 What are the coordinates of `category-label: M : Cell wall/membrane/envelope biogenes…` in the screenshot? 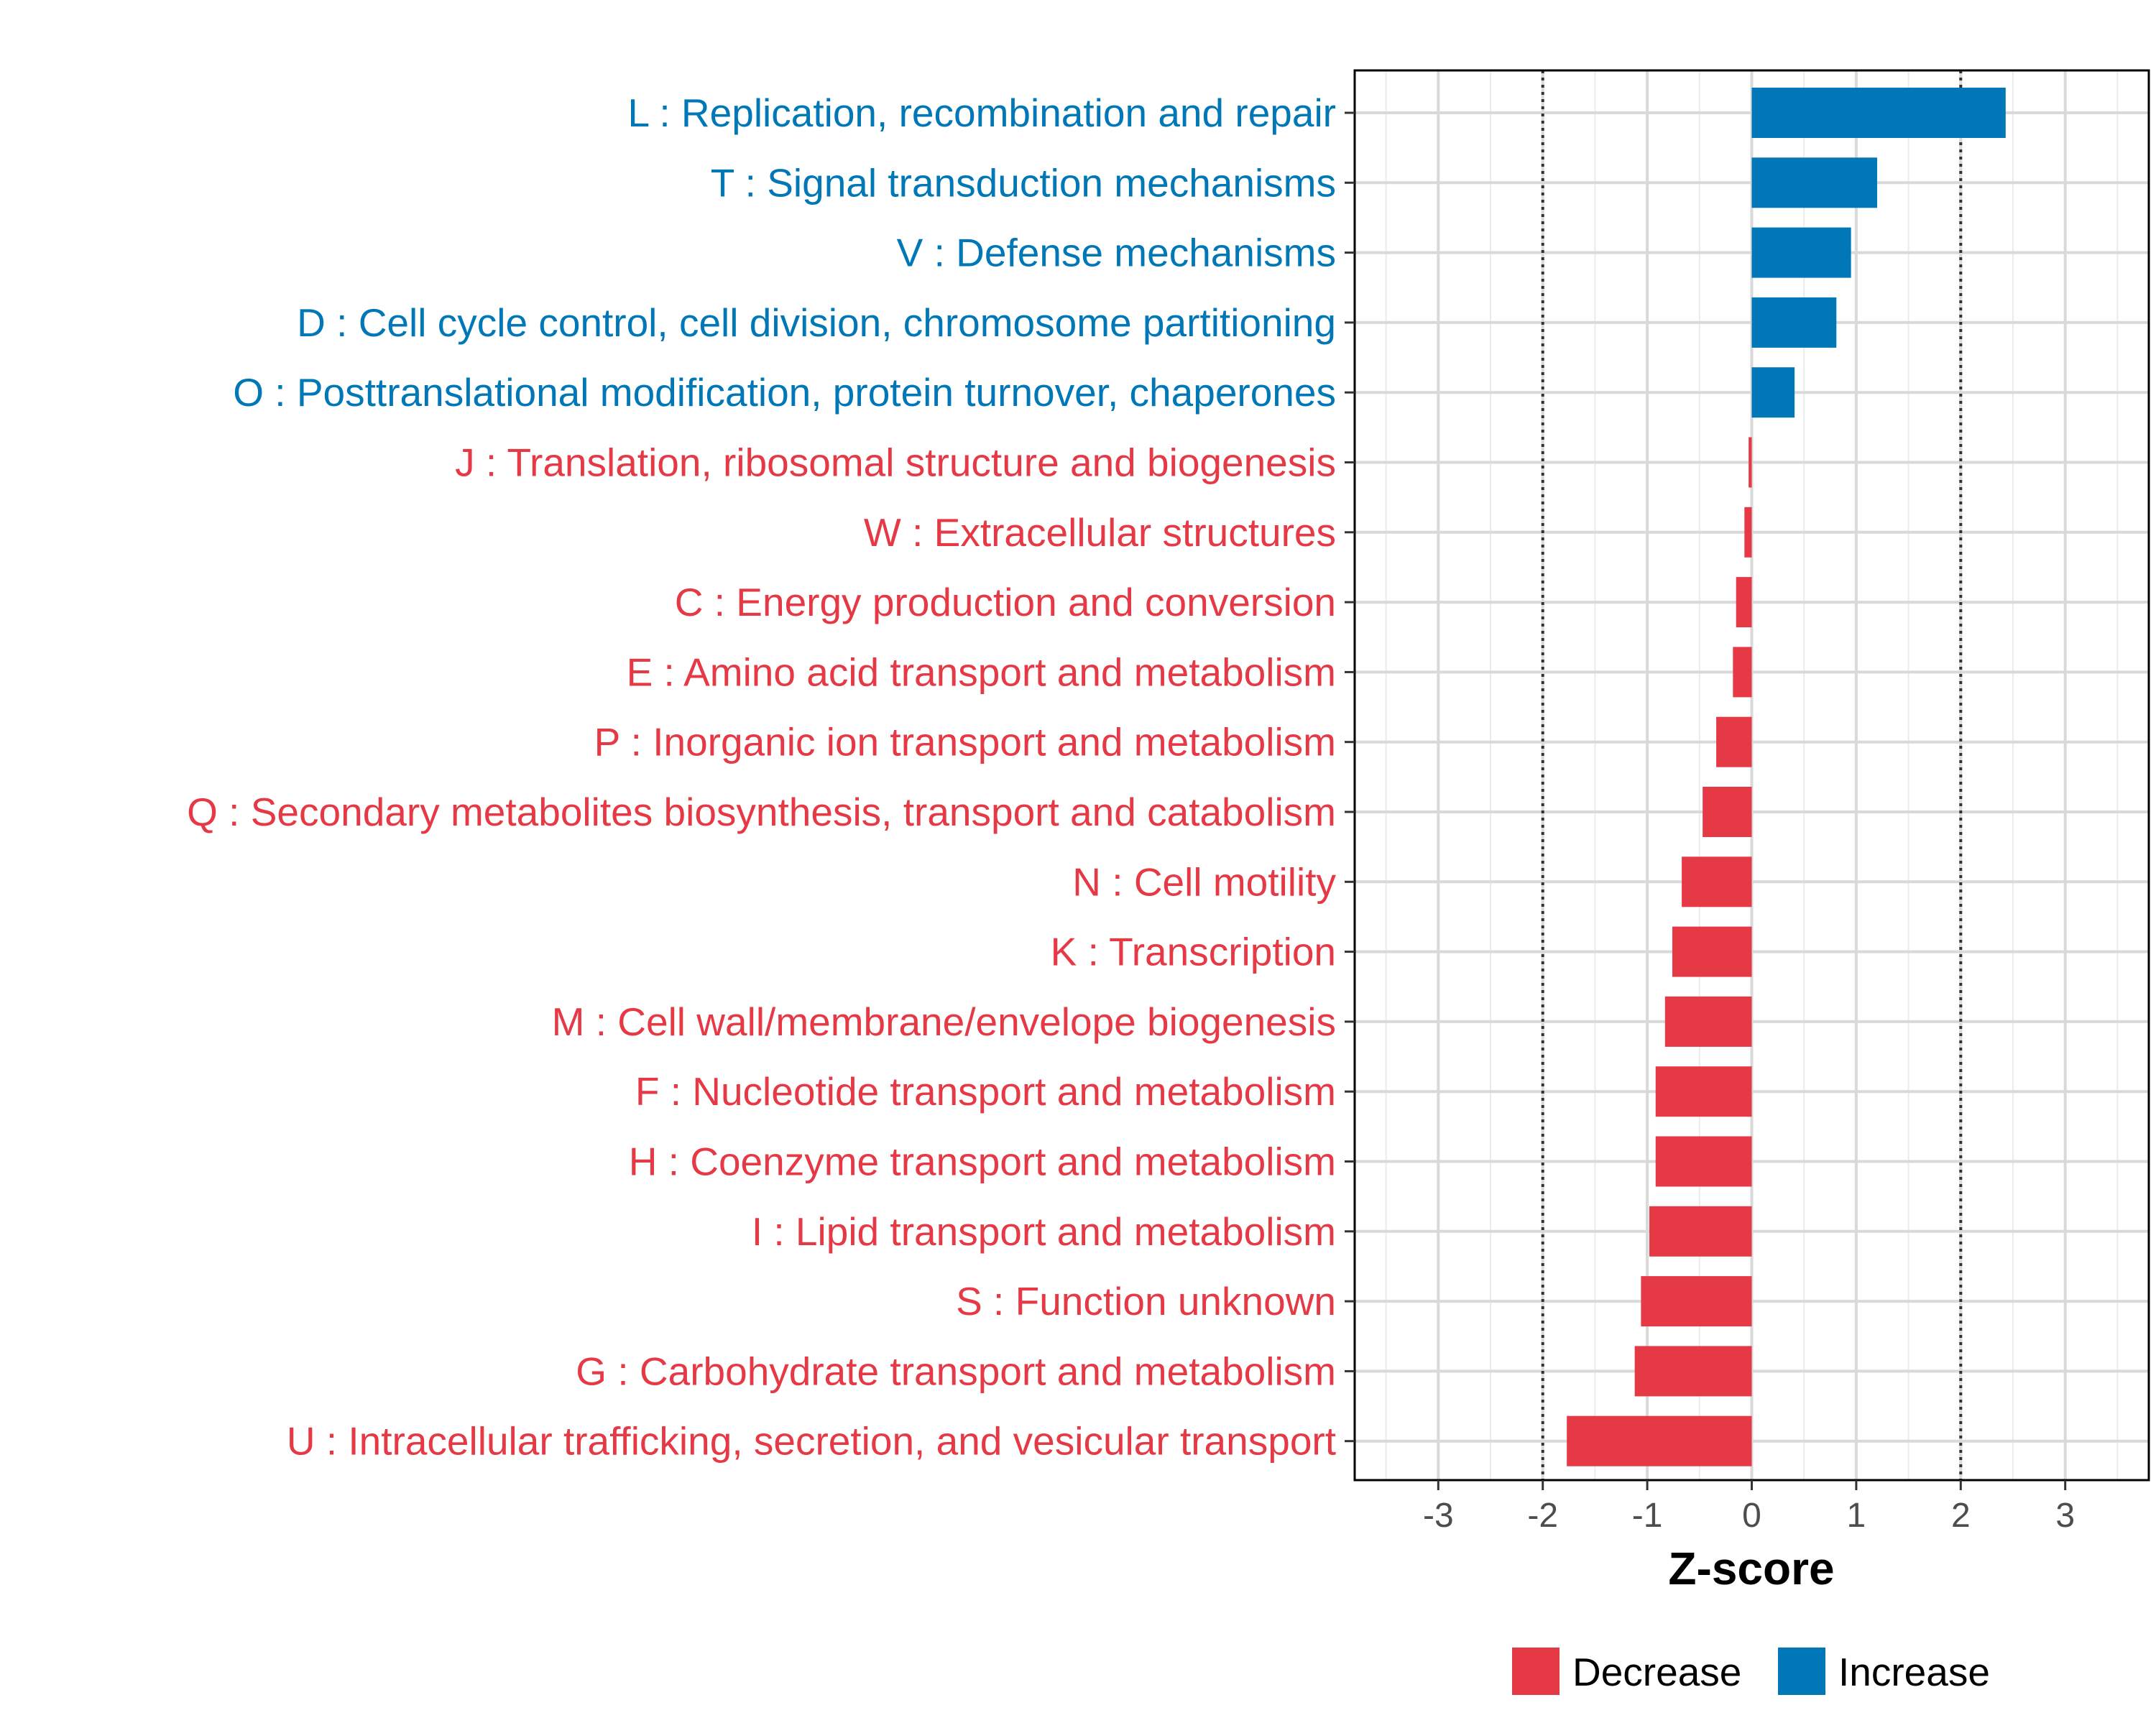 It's located at (944, 1022).